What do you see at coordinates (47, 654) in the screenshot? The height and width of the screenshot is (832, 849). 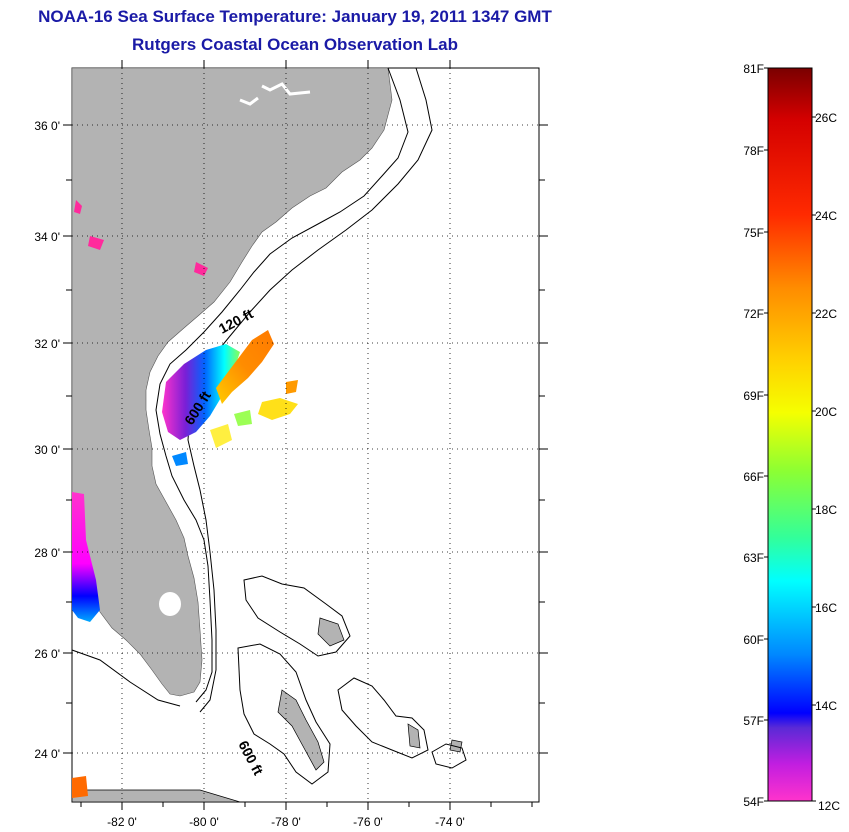 I see `lat-label: 26 0'` at bounding box center [47, 654].